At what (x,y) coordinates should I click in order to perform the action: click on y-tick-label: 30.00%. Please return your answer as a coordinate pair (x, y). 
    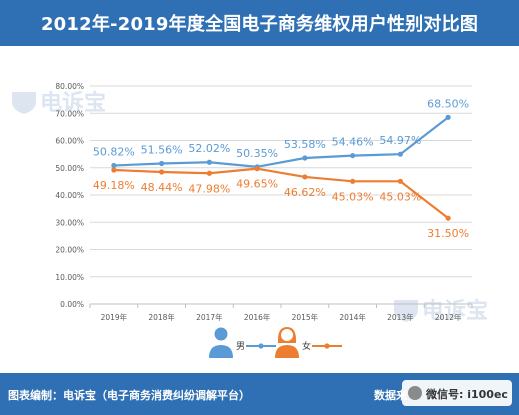
    Looking at the image, I should click on (69, 222).